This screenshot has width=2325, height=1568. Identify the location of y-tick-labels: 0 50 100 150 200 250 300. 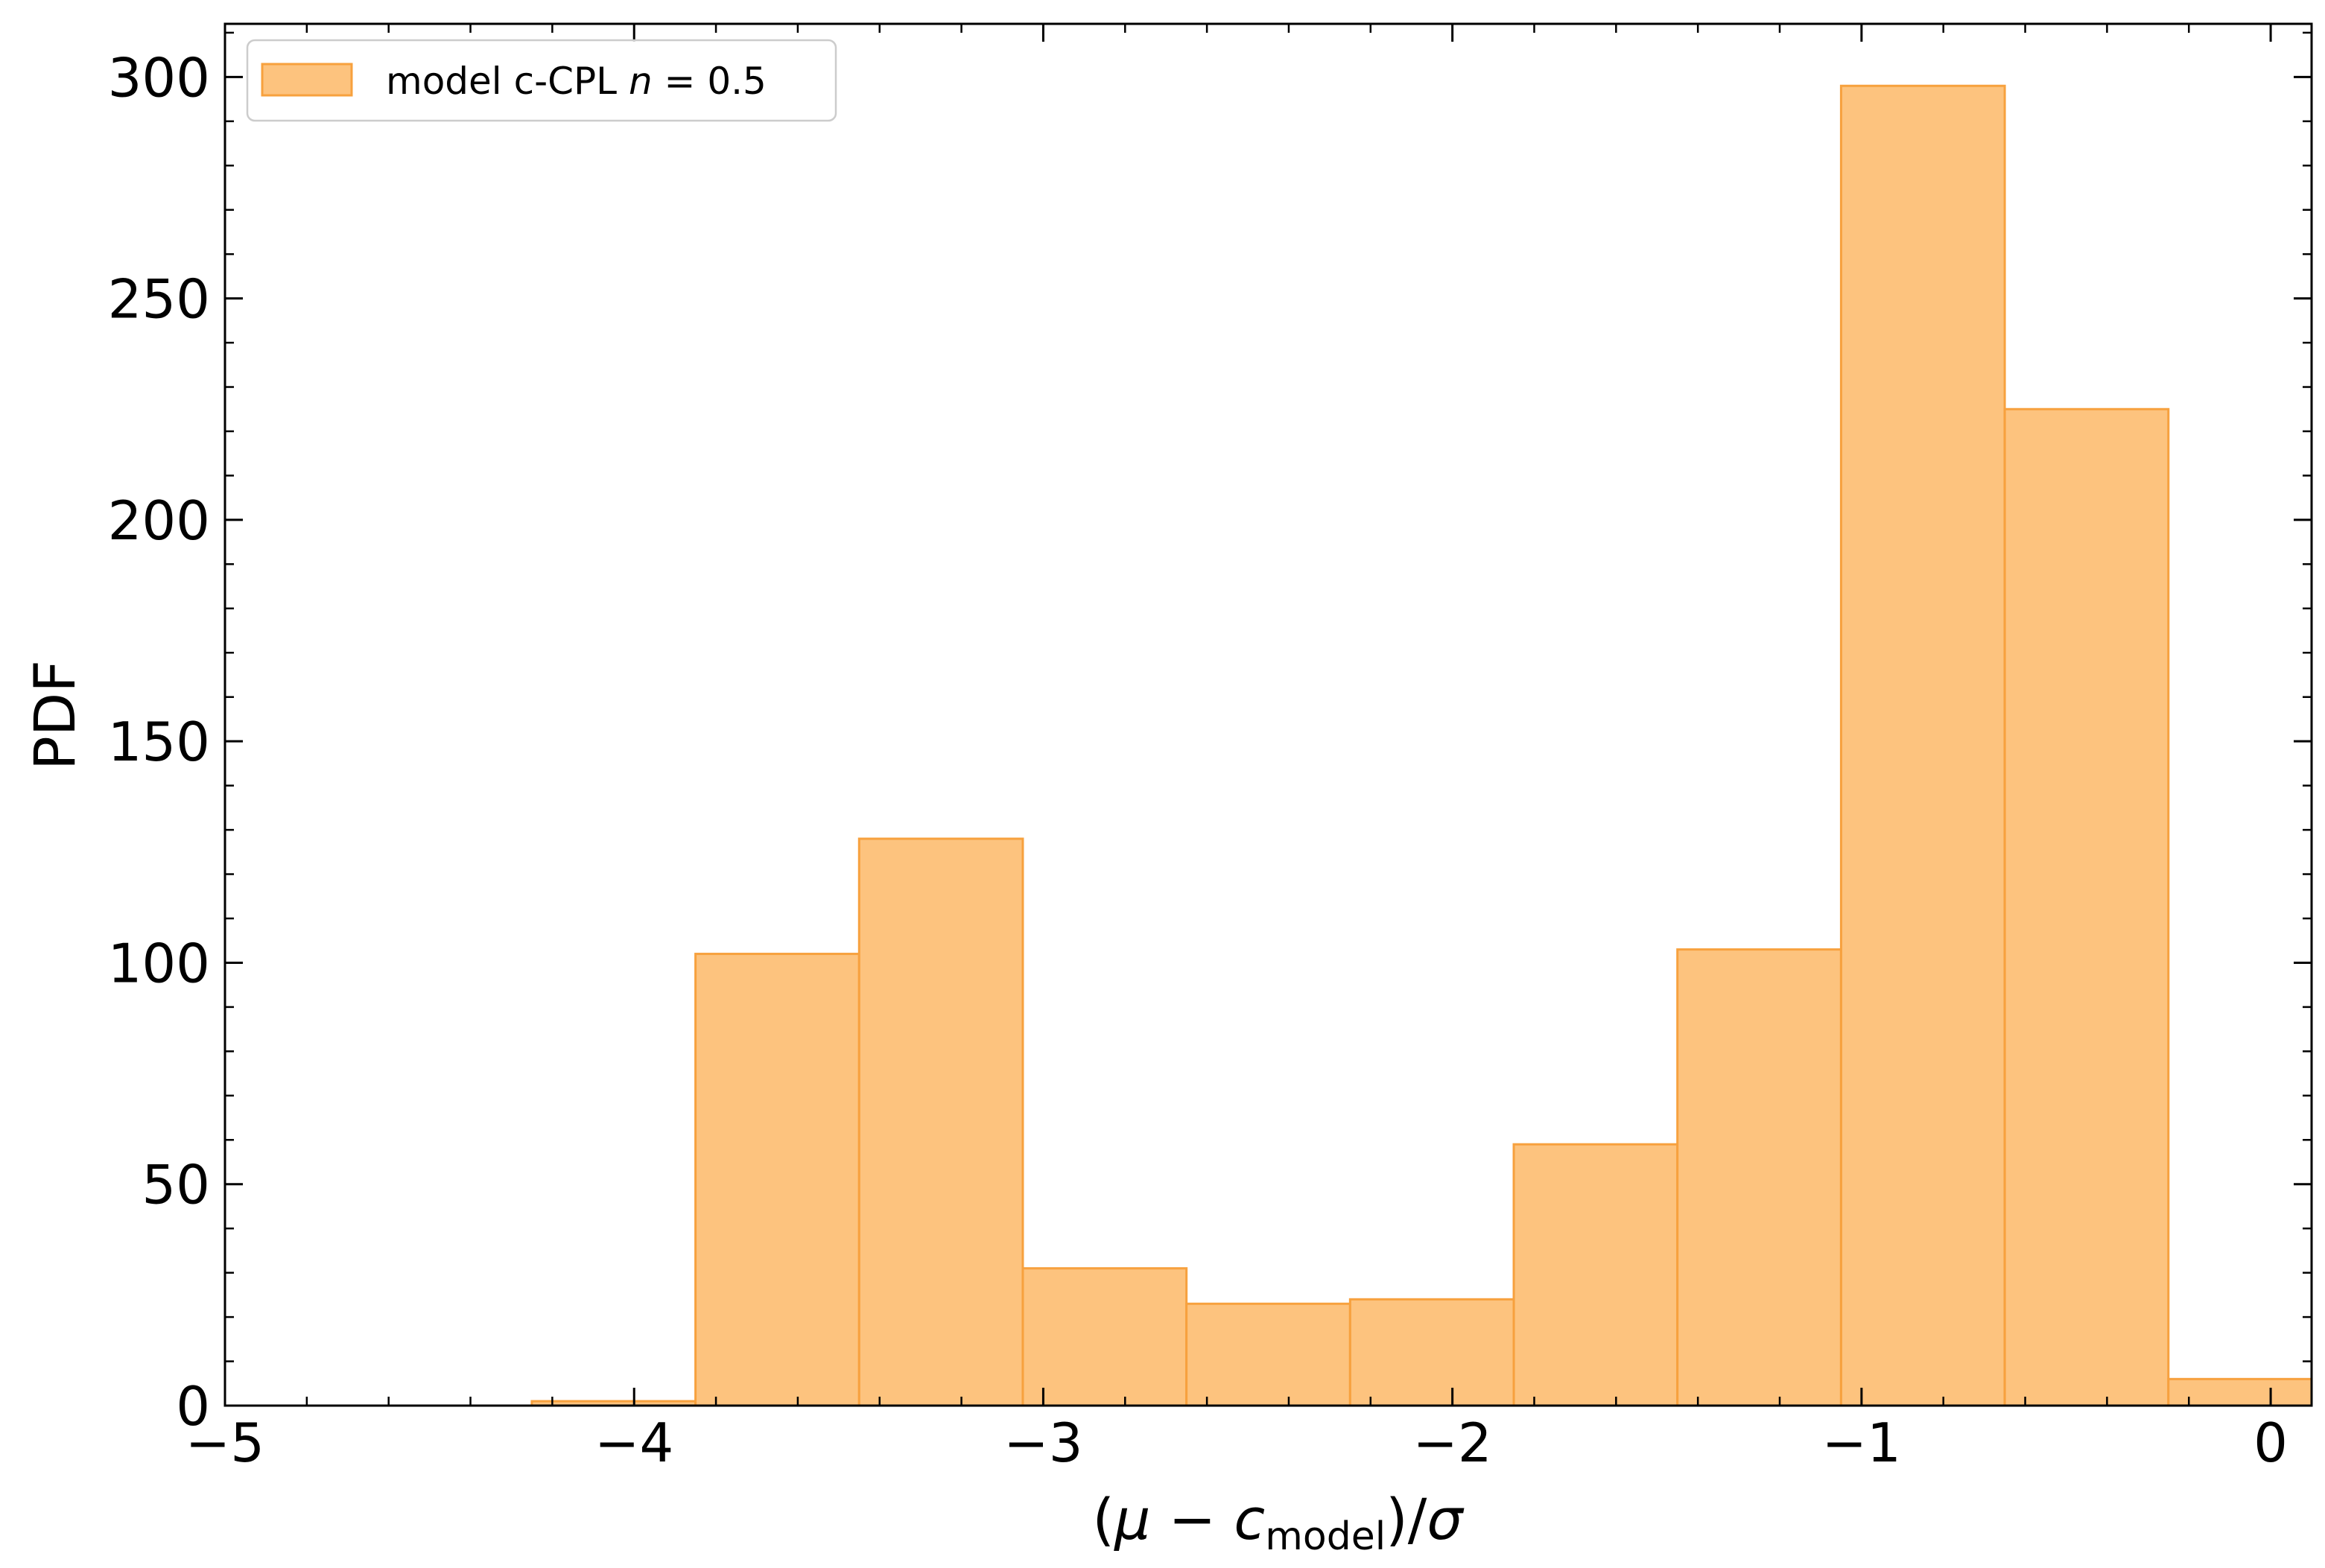
(159, 742).